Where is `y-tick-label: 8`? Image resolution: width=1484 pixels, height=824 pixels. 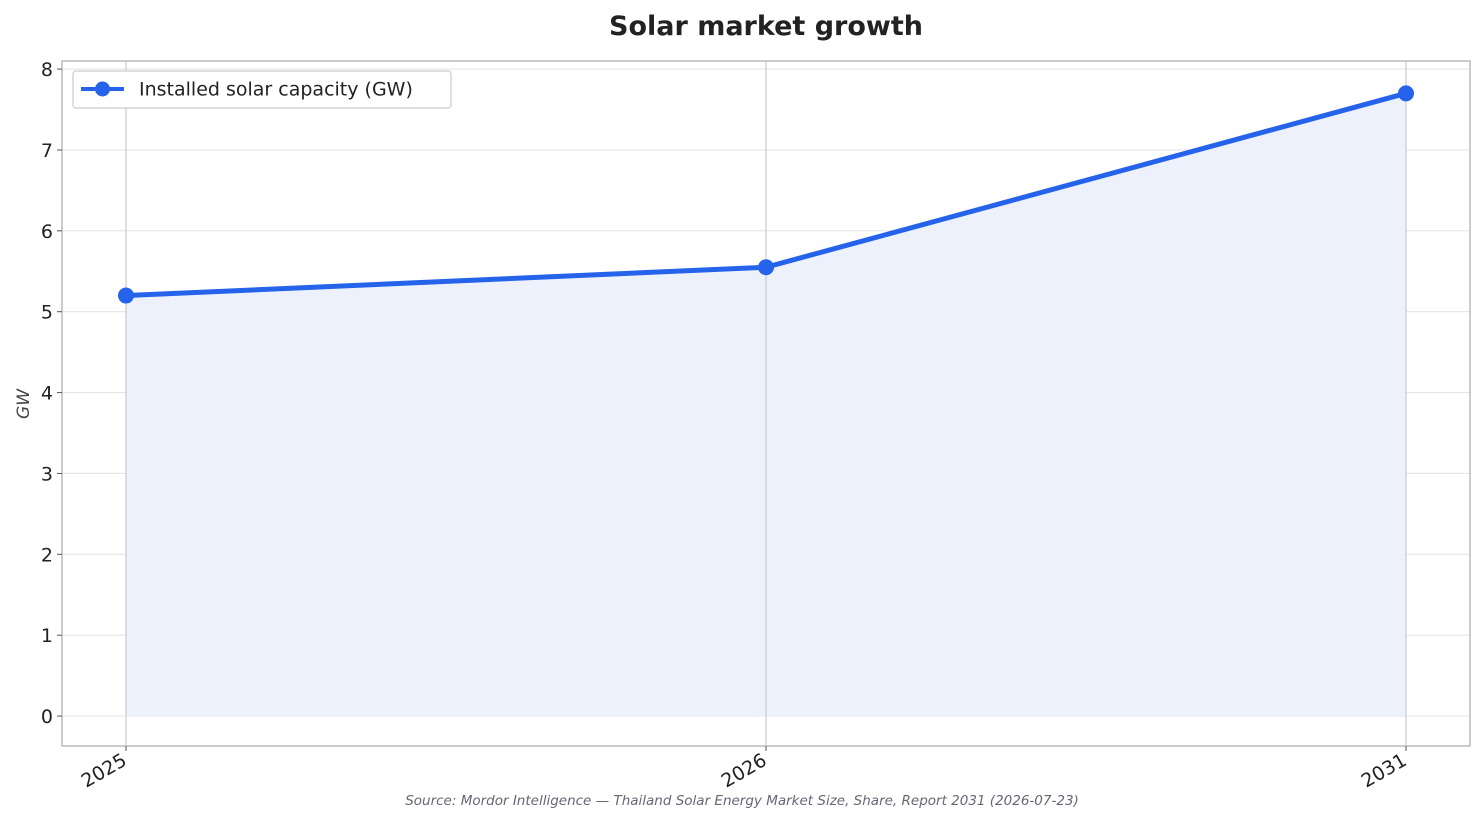
y-tick-label: 8 is located at coordinates (47, 70).